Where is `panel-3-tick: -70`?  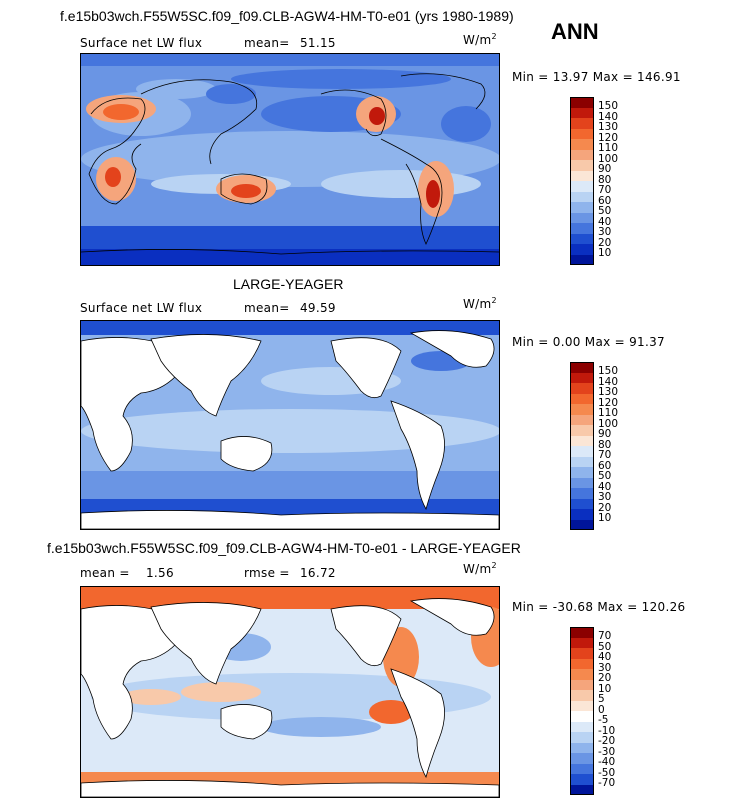
panel-3-tick: -70 is located at coordinates (607, 783).